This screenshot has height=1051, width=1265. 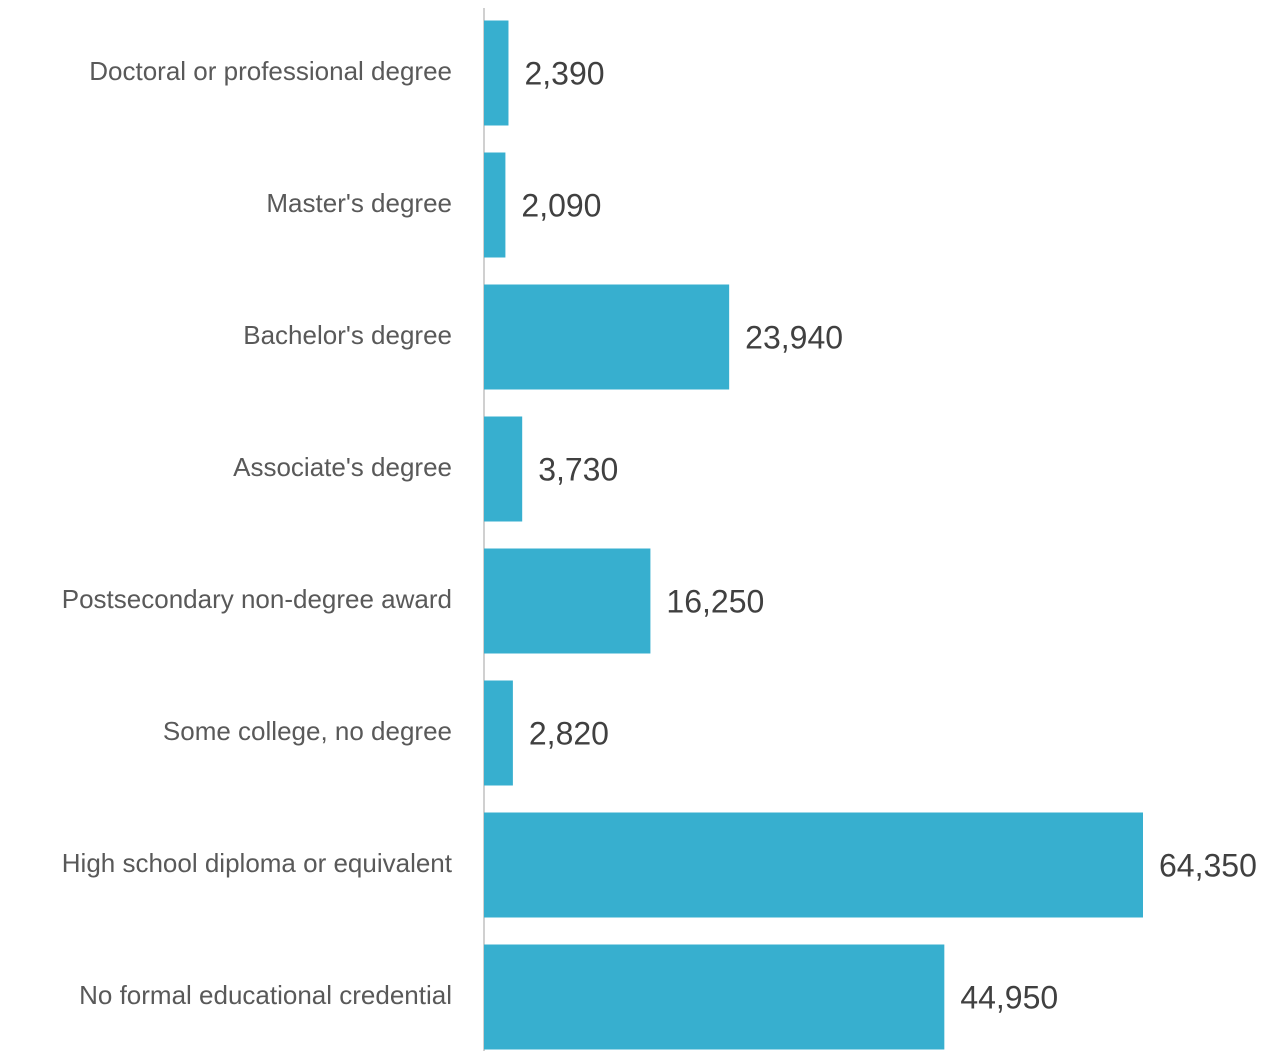 What do you see at coordinates (1208, 865) in the screenshot?
I see `data-label: 64,350` at bounding box center [1208, 865].